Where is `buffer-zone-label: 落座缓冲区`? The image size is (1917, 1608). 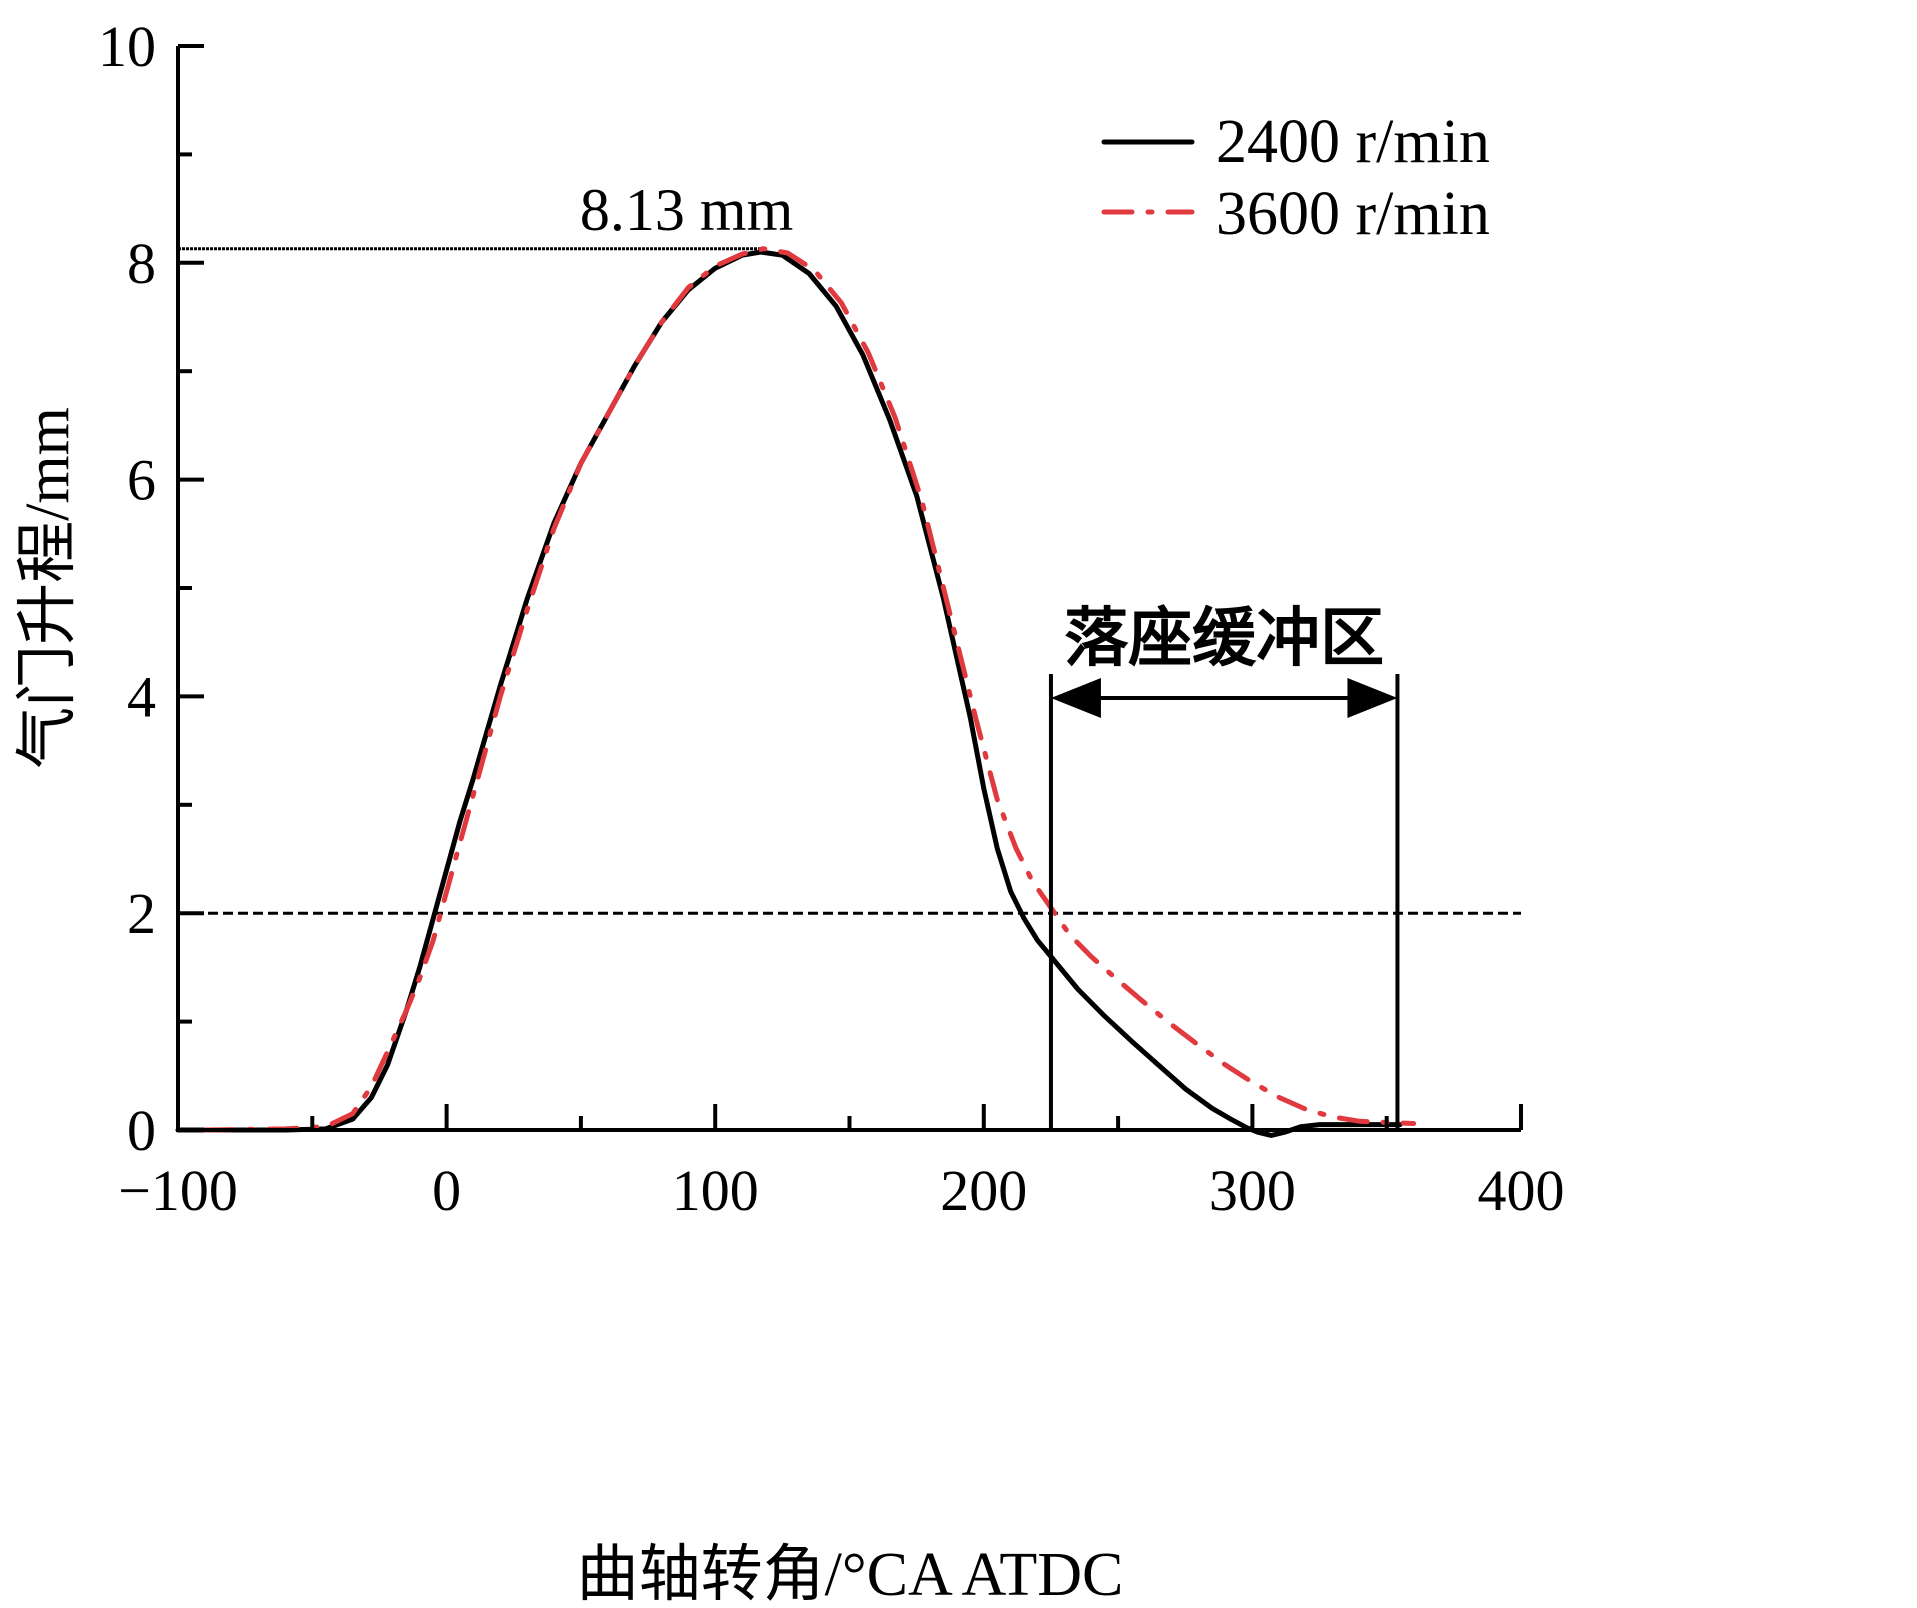 buffer-zone-label: 落座缓冲区 is located at coordinates (1224, 638).